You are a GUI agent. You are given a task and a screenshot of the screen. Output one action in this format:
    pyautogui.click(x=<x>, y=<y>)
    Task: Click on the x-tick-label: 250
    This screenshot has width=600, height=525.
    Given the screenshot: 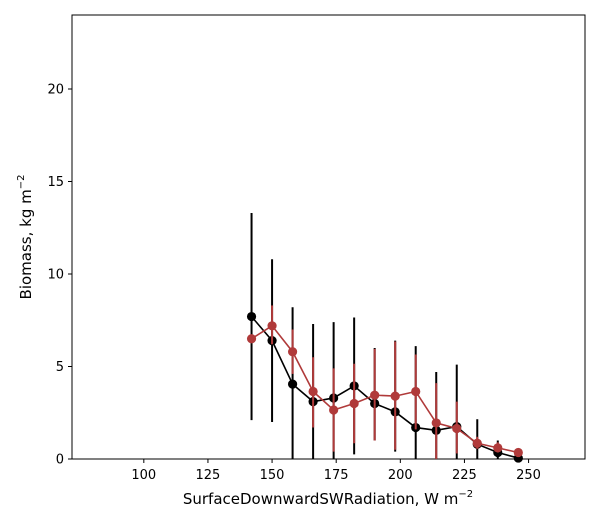 What is the action you would take?
    pyautogui.click(x=528, y=475)
    